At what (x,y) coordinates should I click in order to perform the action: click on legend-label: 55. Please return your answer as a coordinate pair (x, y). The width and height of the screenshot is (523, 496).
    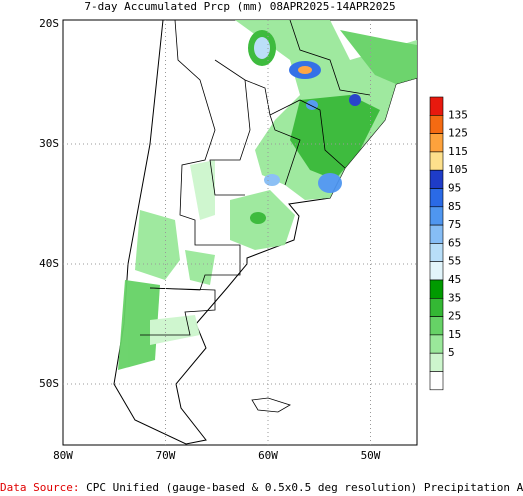
    Looking at the image, I should click on (454, 261).